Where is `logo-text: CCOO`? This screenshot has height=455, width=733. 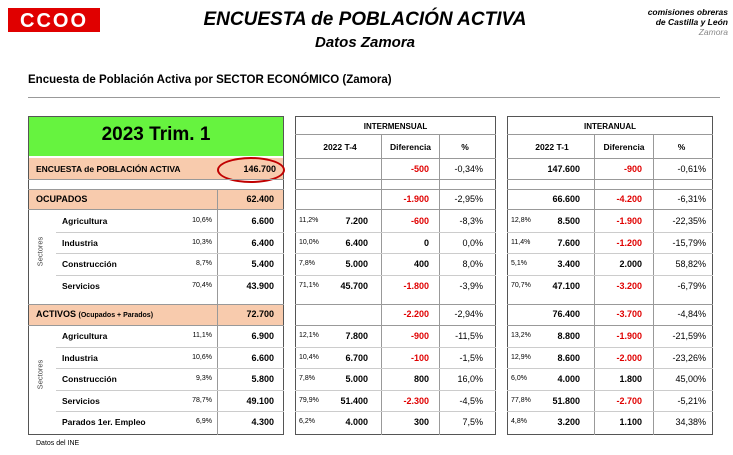
logo-text: CCOO is located at coordinates (54, 21).